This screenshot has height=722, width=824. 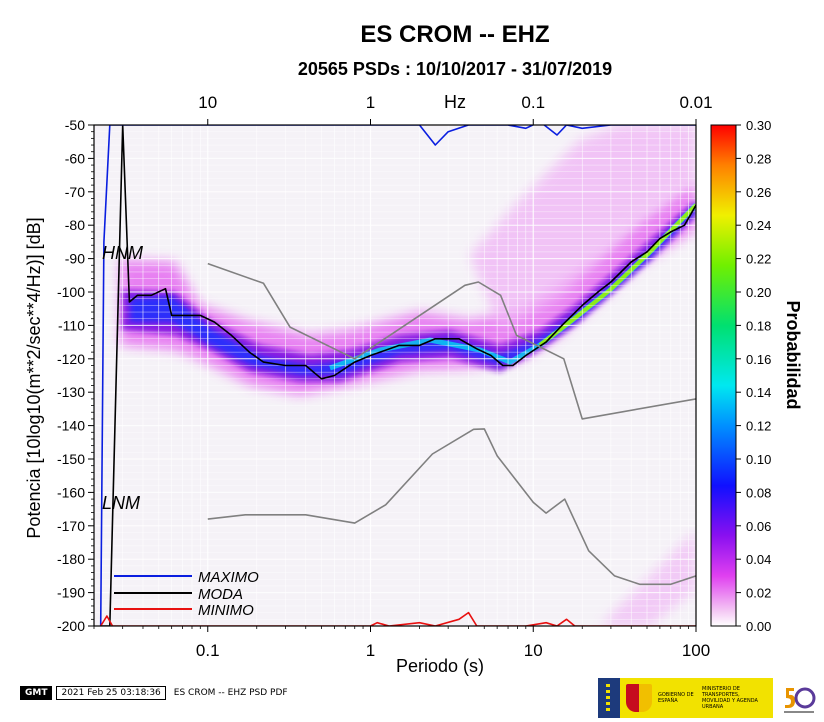 I want to click on x-tick-label: 10, so click(x=533, y=650).